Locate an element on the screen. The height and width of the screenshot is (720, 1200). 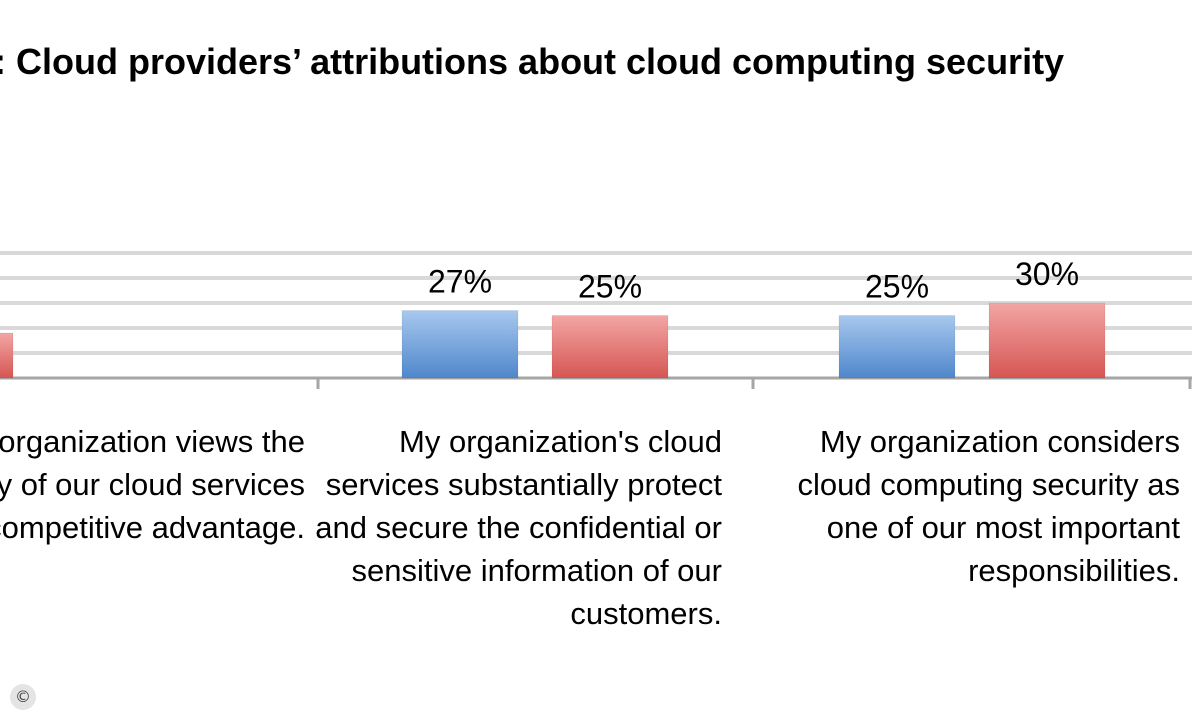
data-label-series1-category2: 30% is located at coordinates (1047, 274).